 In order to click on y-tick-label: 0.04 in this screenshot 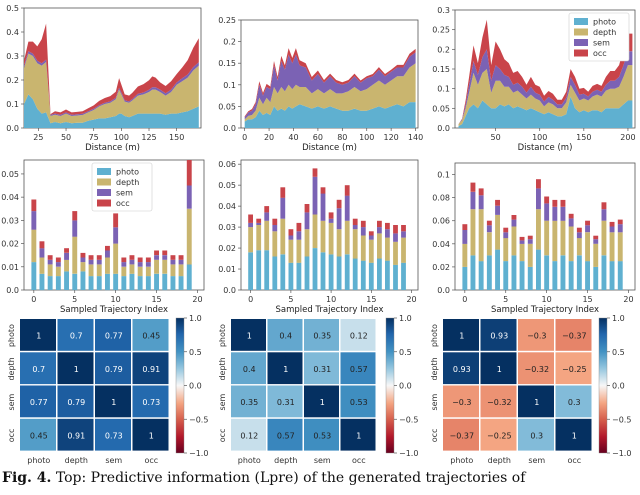, I will do `click(227, 206)`.